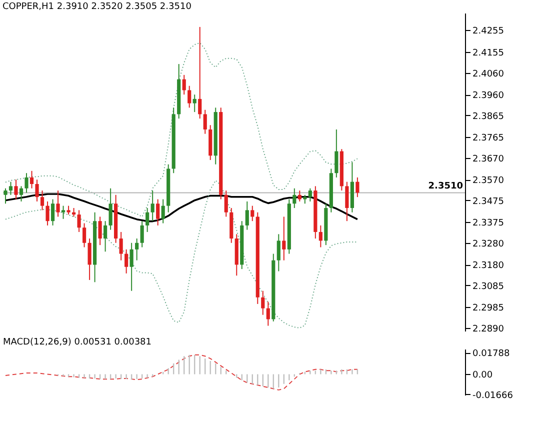  What do you see at coordinates (181, 372) in the screenshot?
I see `line-series` at bounding box center [181, 372].